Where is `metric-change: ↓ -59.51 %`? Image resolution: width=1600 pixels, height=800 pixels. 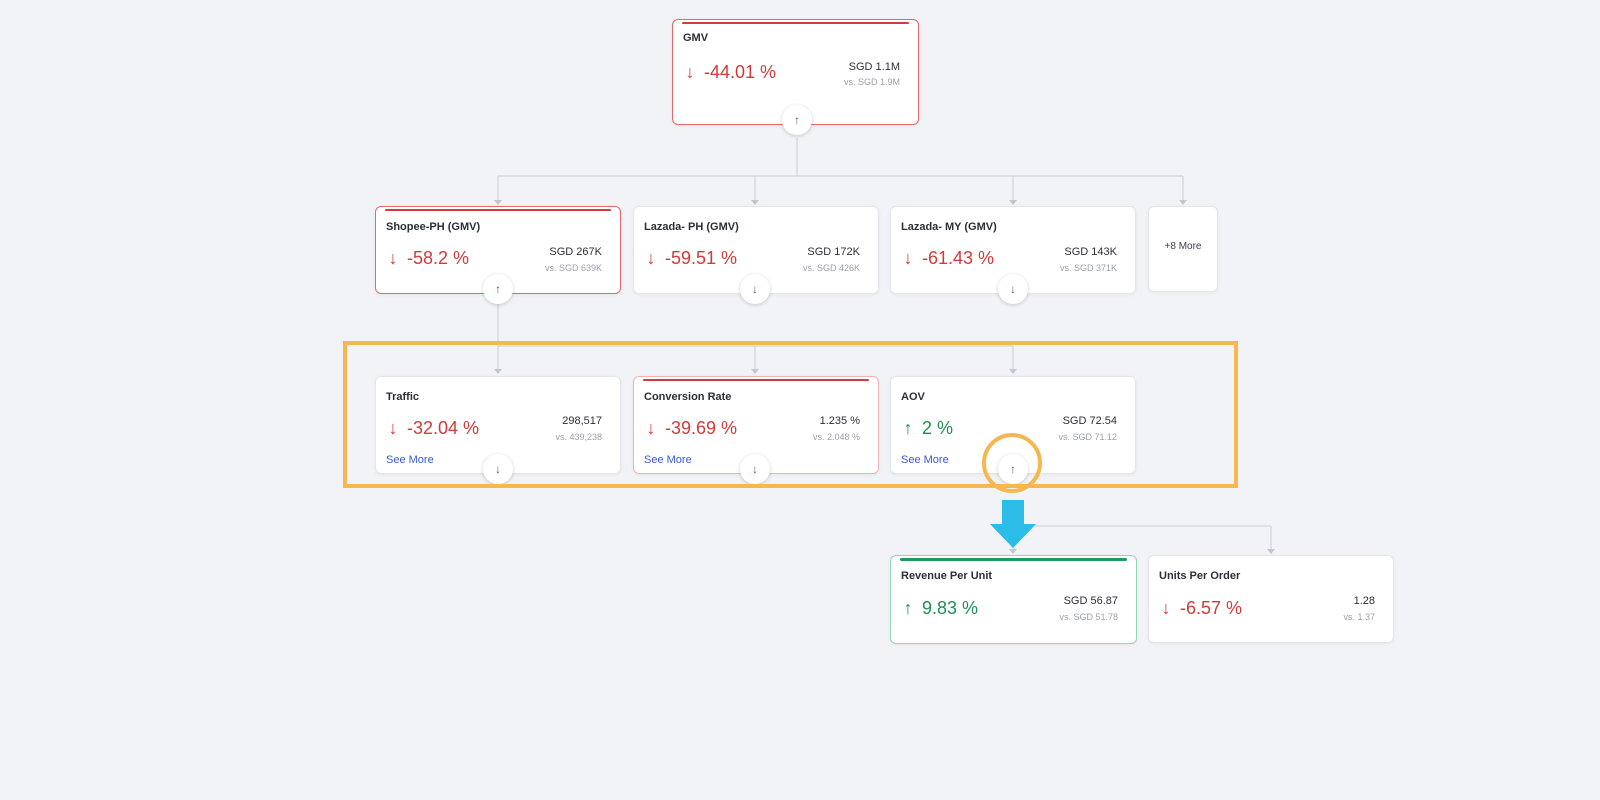 metric-change: ↓ -59.51 % is located at coordinates (690, 258).